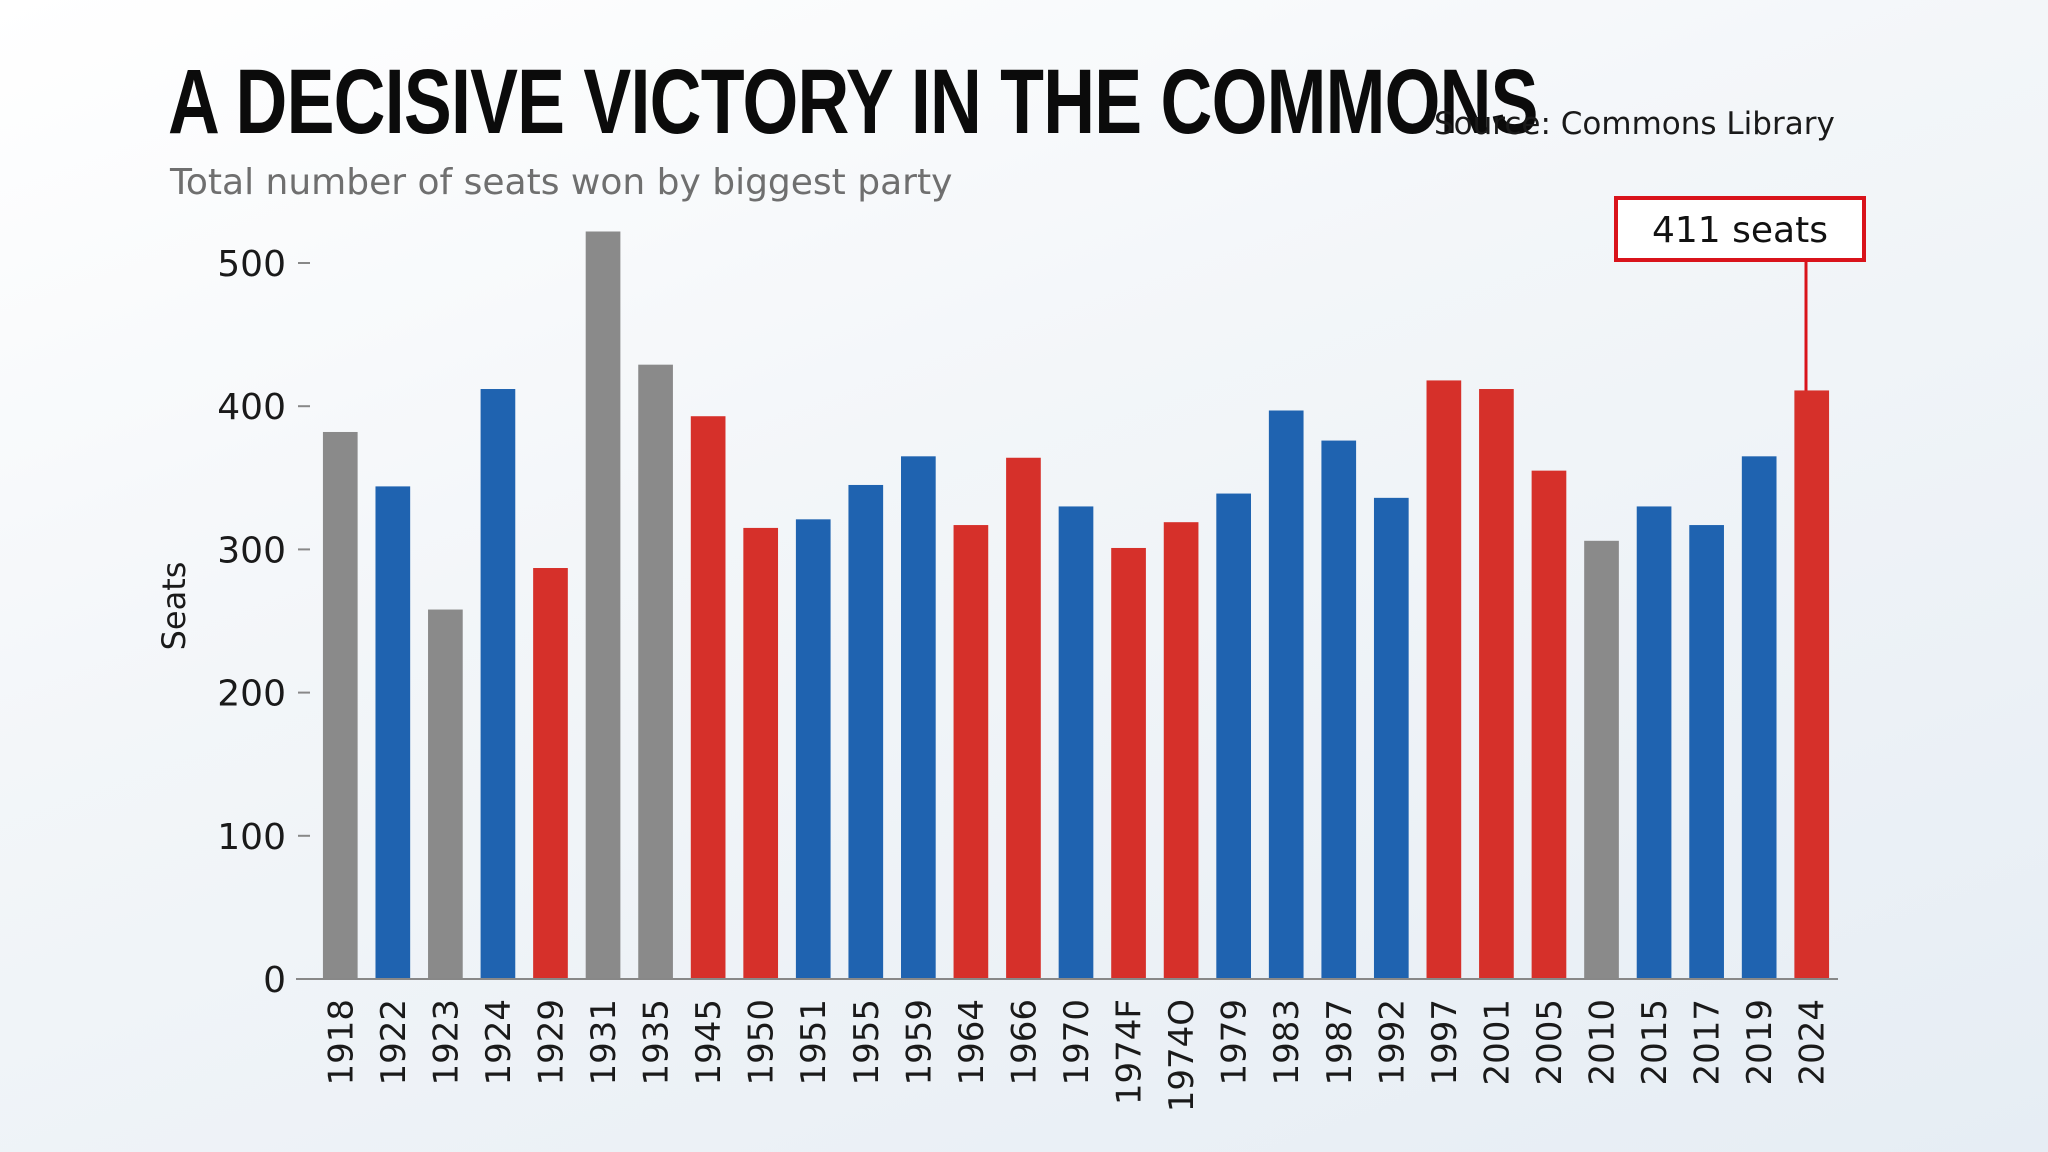 The width and height of the screenshot is (2048, 1152). I want to click on y-tick-label: 500, so click(251, 264).